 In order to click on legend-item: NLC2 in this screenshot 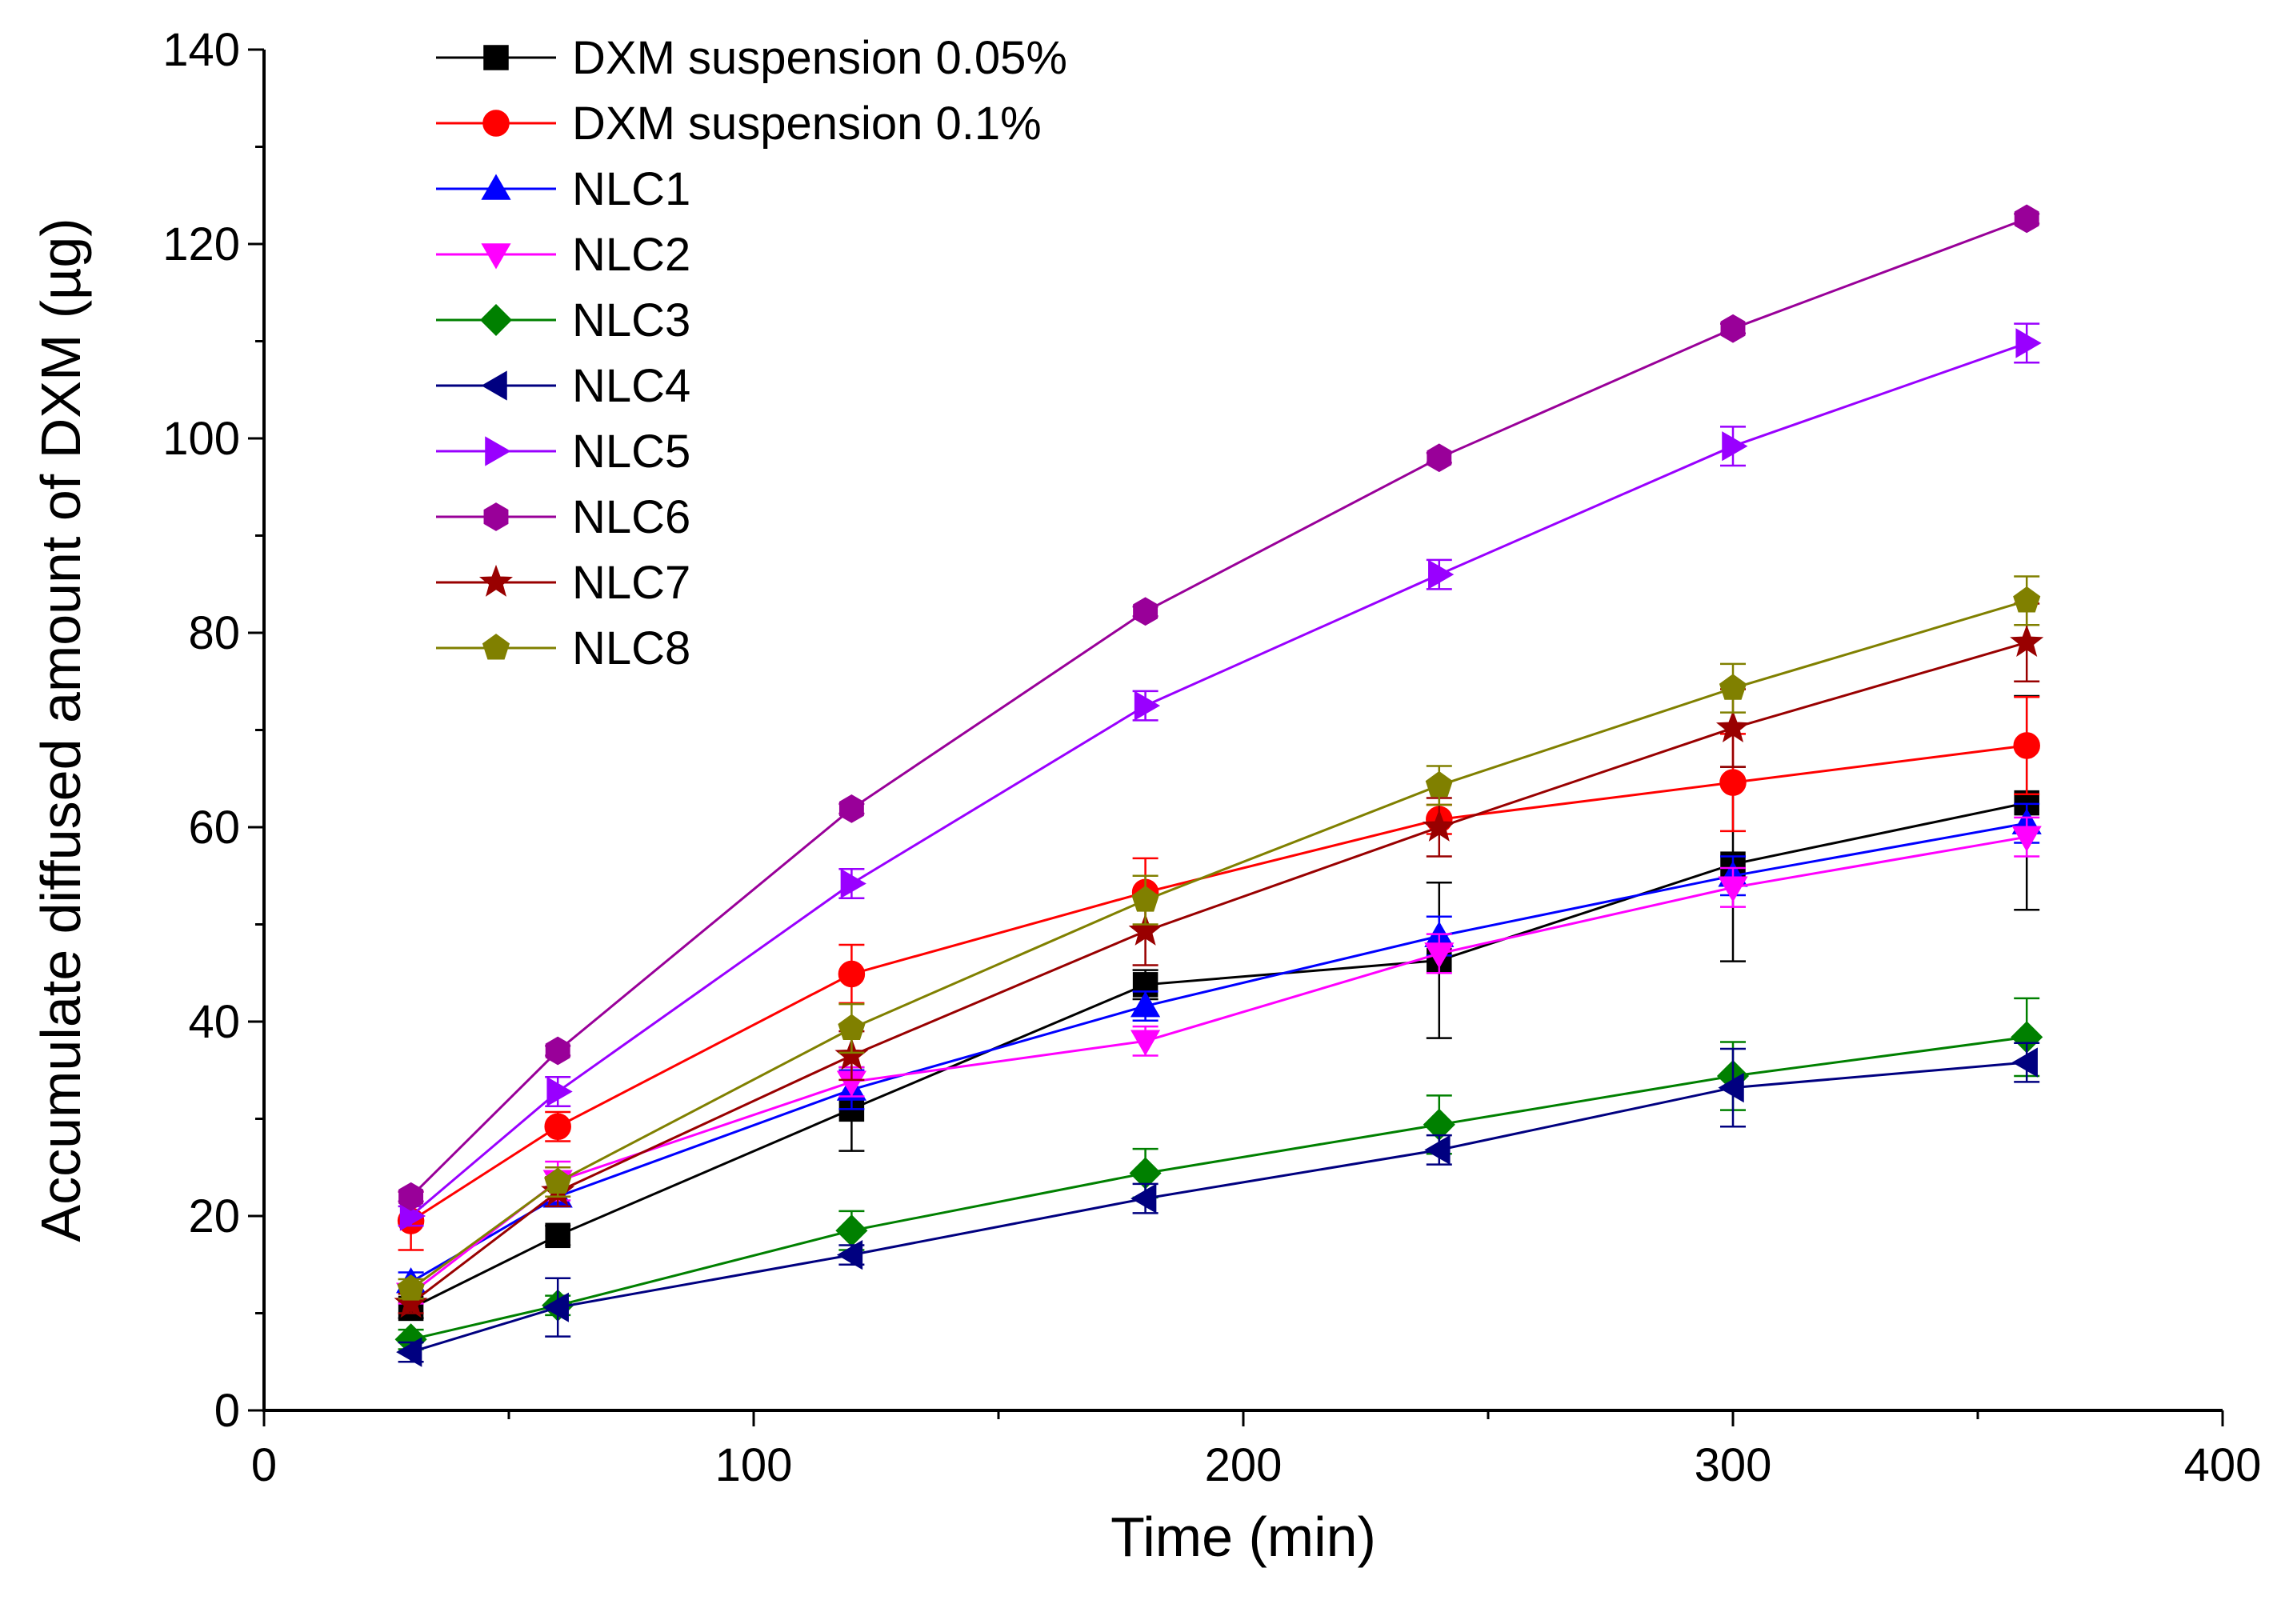, I will do `click(563, 255)`.